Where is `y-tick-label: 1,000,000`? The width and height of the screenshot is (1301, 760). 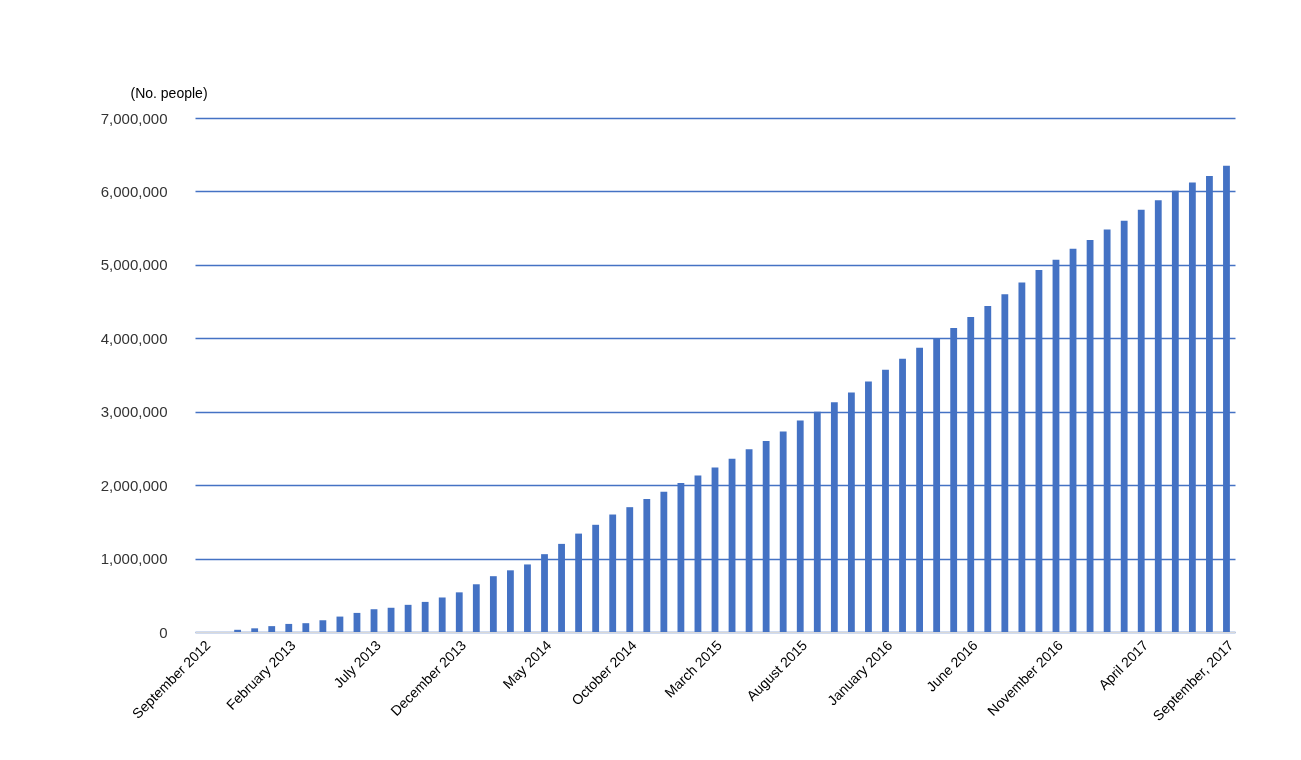 y-tick-label: 1,000,000 is located at coordinates (134, 559).